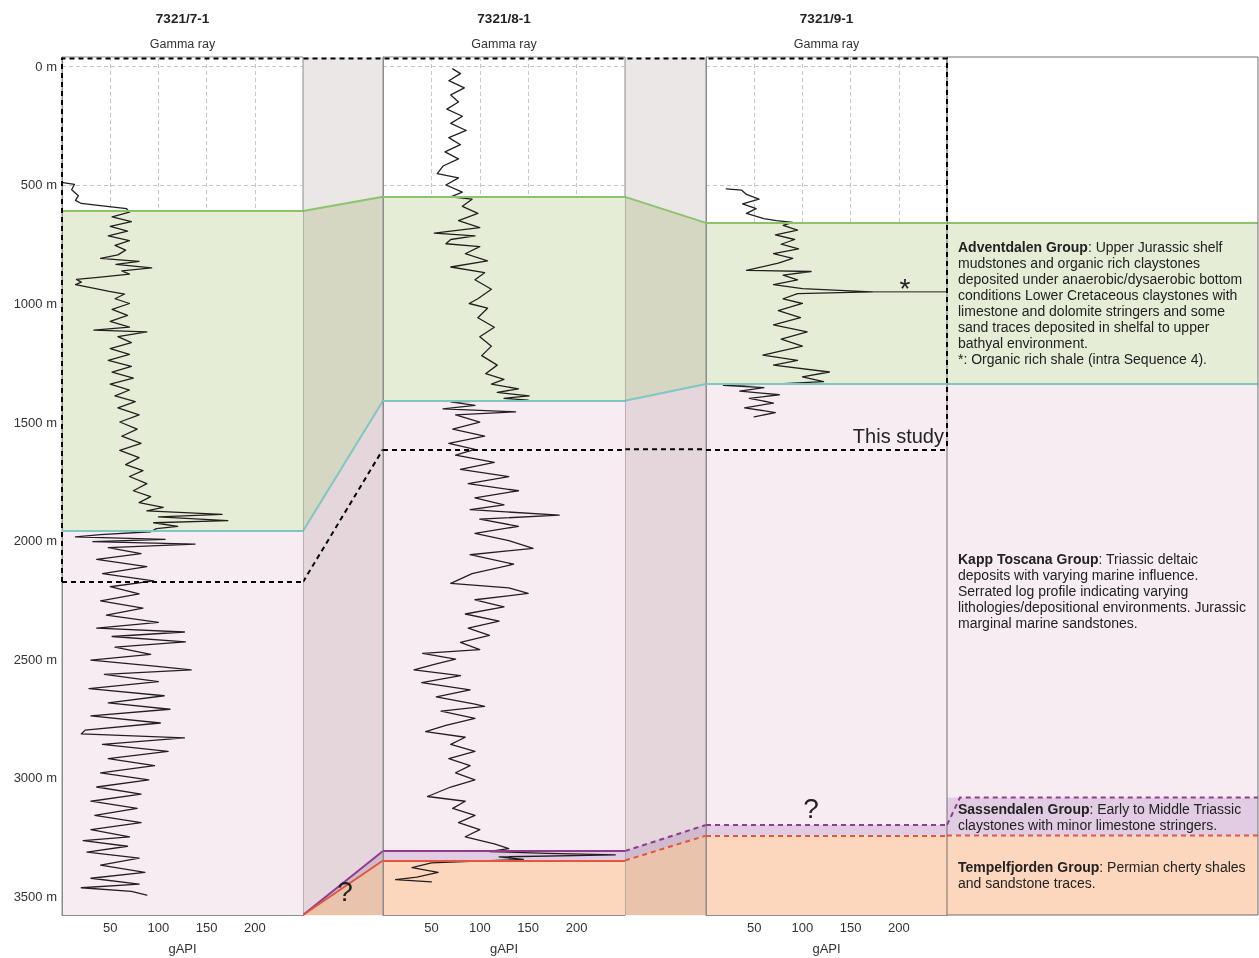  Describe the element at coordinates (35, 303) in the screenshot. I see `y-tick-label: 1000 m` at that location.